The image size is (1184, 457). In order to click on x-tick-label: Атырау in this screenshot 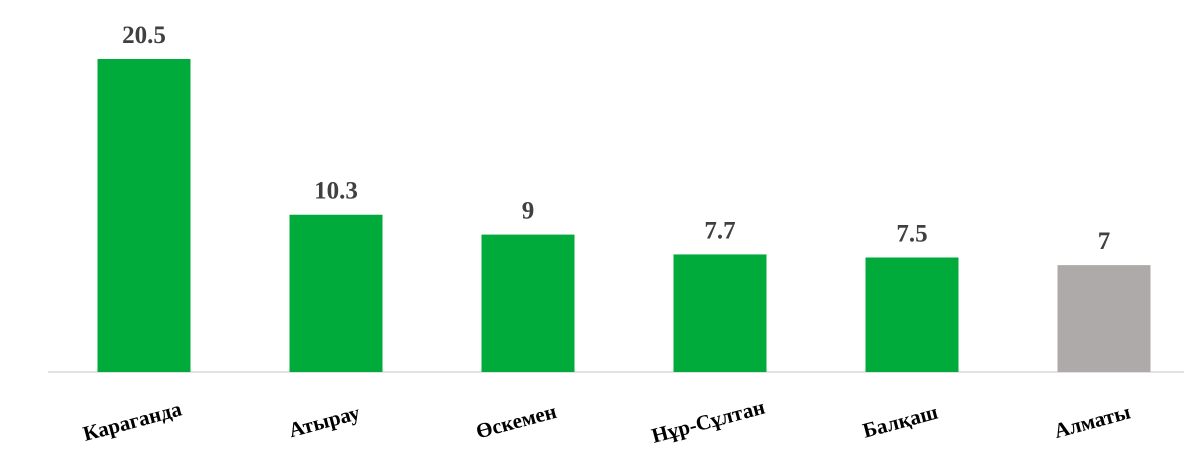, I will do `click(324, 421)`.